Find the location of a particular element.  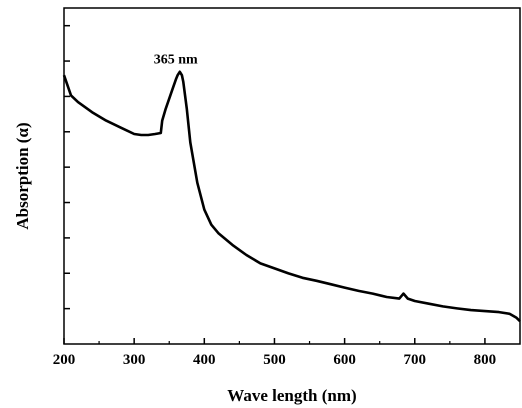

x-tick-label-300: 300 is located at coordinates (134, 360).